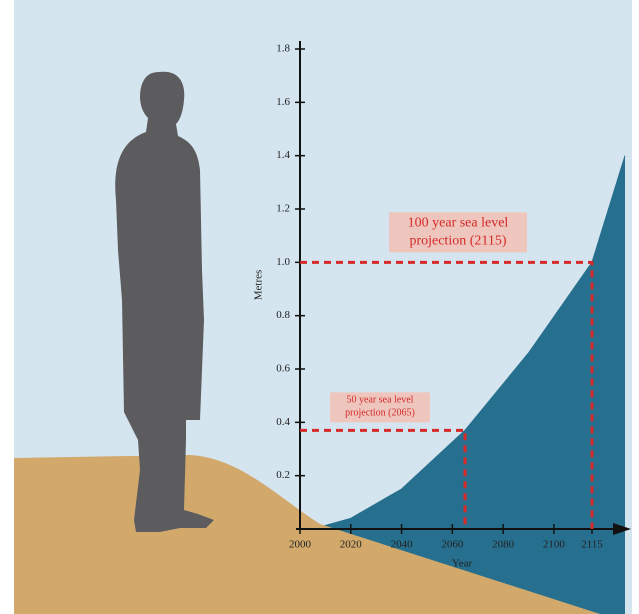  I want to click on x-tick-label: 2040, so click(402, 545).